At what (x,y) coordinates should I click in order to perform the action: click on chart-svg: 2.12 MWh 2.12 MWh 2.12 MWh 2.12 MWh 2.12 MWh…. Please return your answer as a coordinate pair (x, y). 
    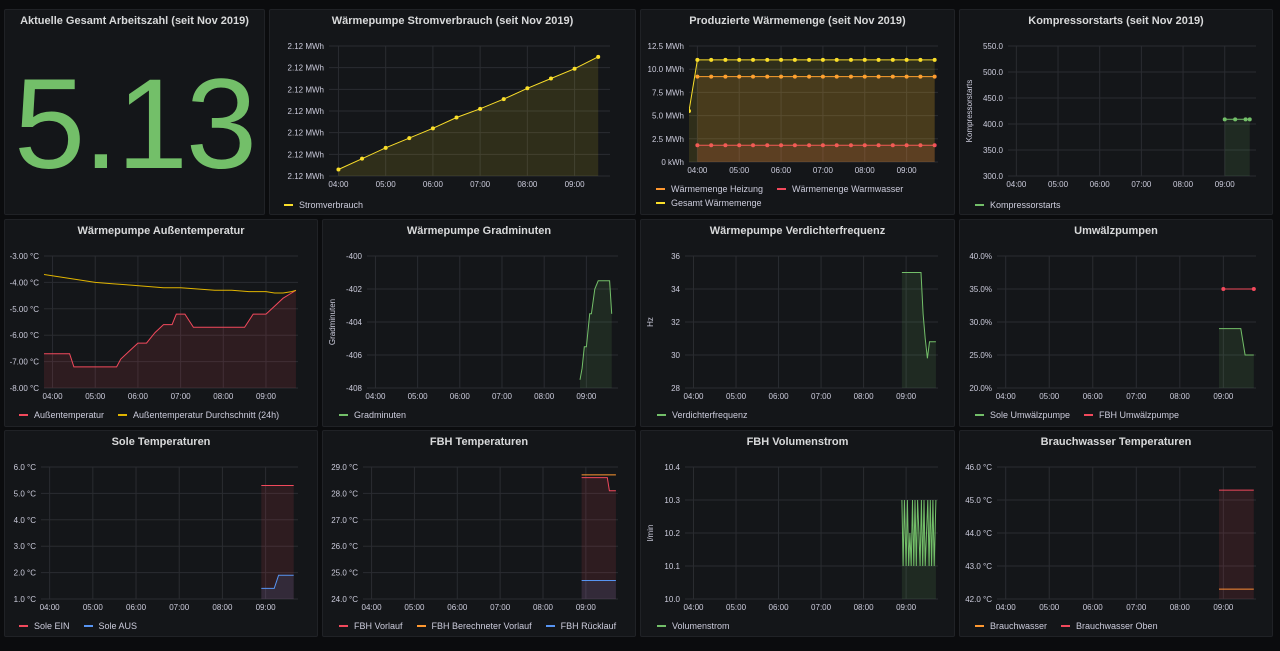
    Looking at the image, I should click on (452, 112).